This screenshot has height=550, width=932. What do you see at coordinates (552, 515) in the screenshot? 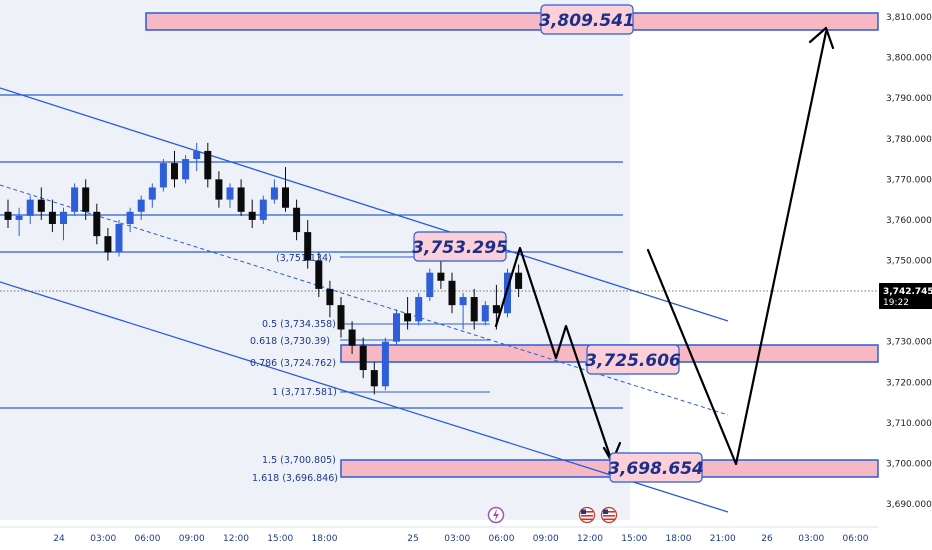
I see `event-icons` at bounding box center [552, 515].